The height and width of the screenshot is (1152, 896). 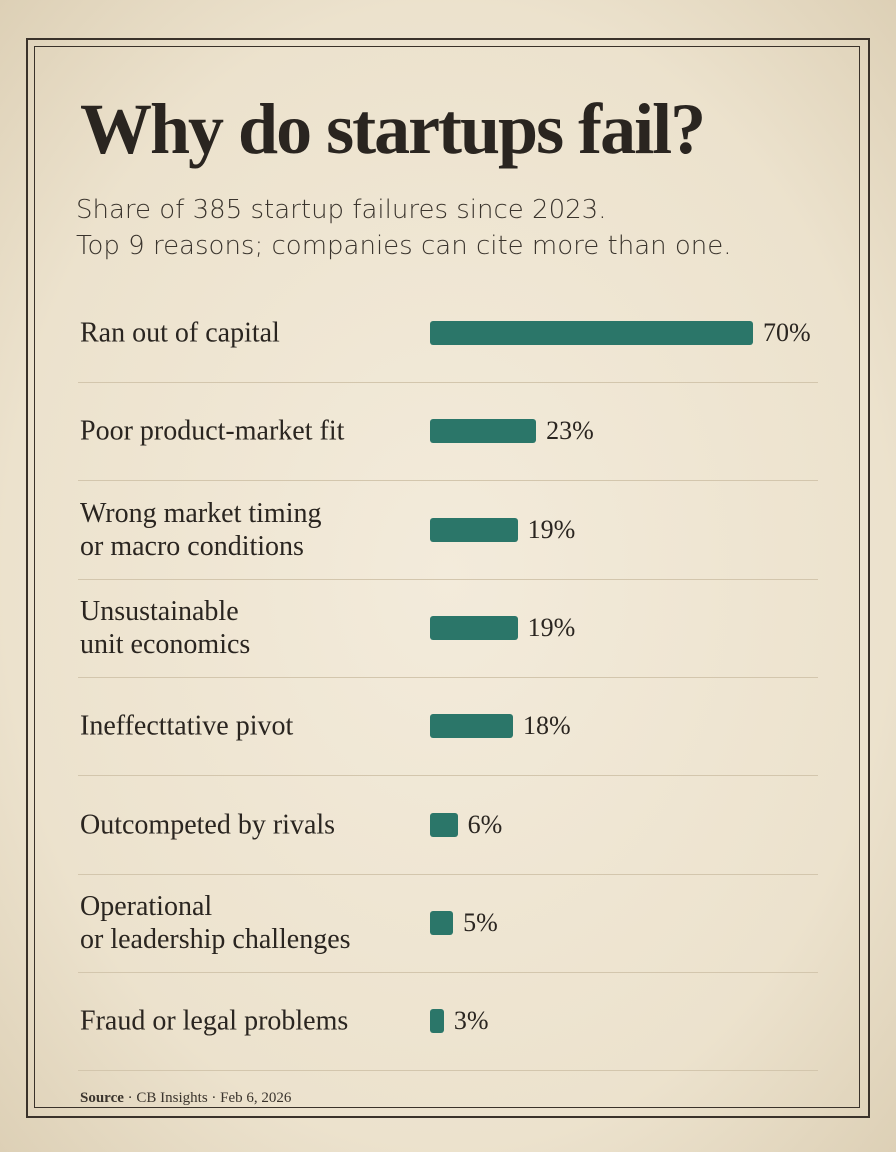 What do you see at coordinates (215, 922) in the screenshot?
I see `category-label: Operational or leadership challenges` at bounding box center [215, 922].